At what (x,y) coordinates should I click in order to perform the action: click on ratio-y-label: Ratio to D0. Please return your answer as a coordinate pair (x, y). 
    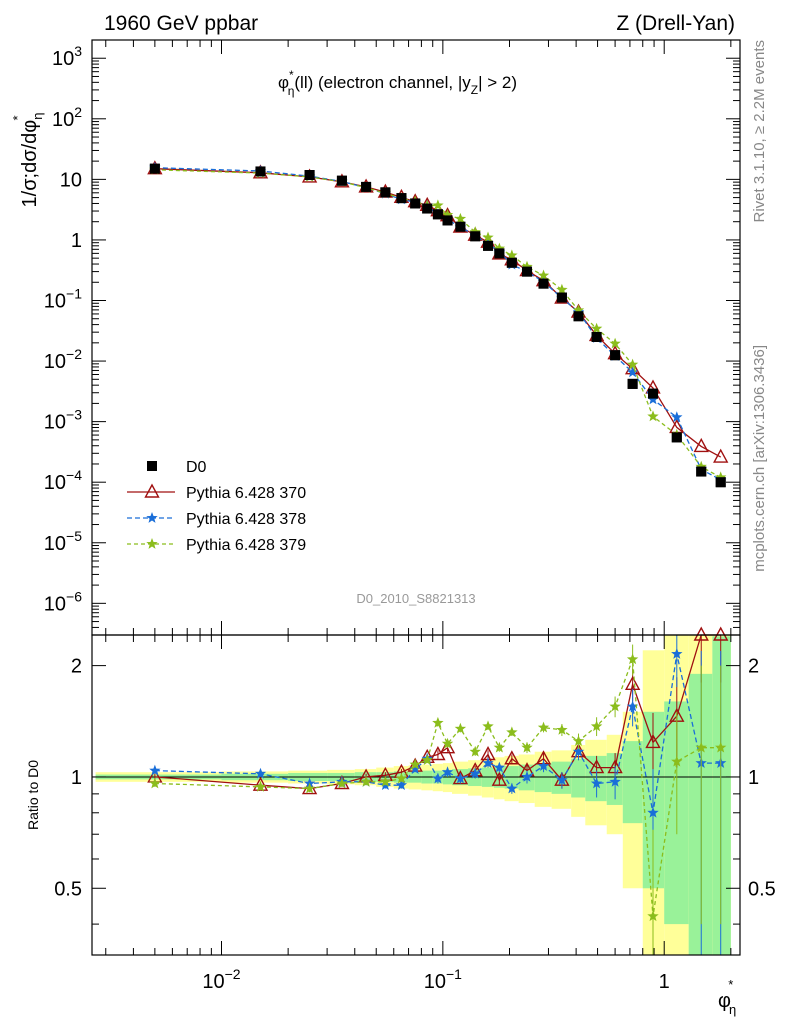
    Looking at the image, I should click on (33, 795).